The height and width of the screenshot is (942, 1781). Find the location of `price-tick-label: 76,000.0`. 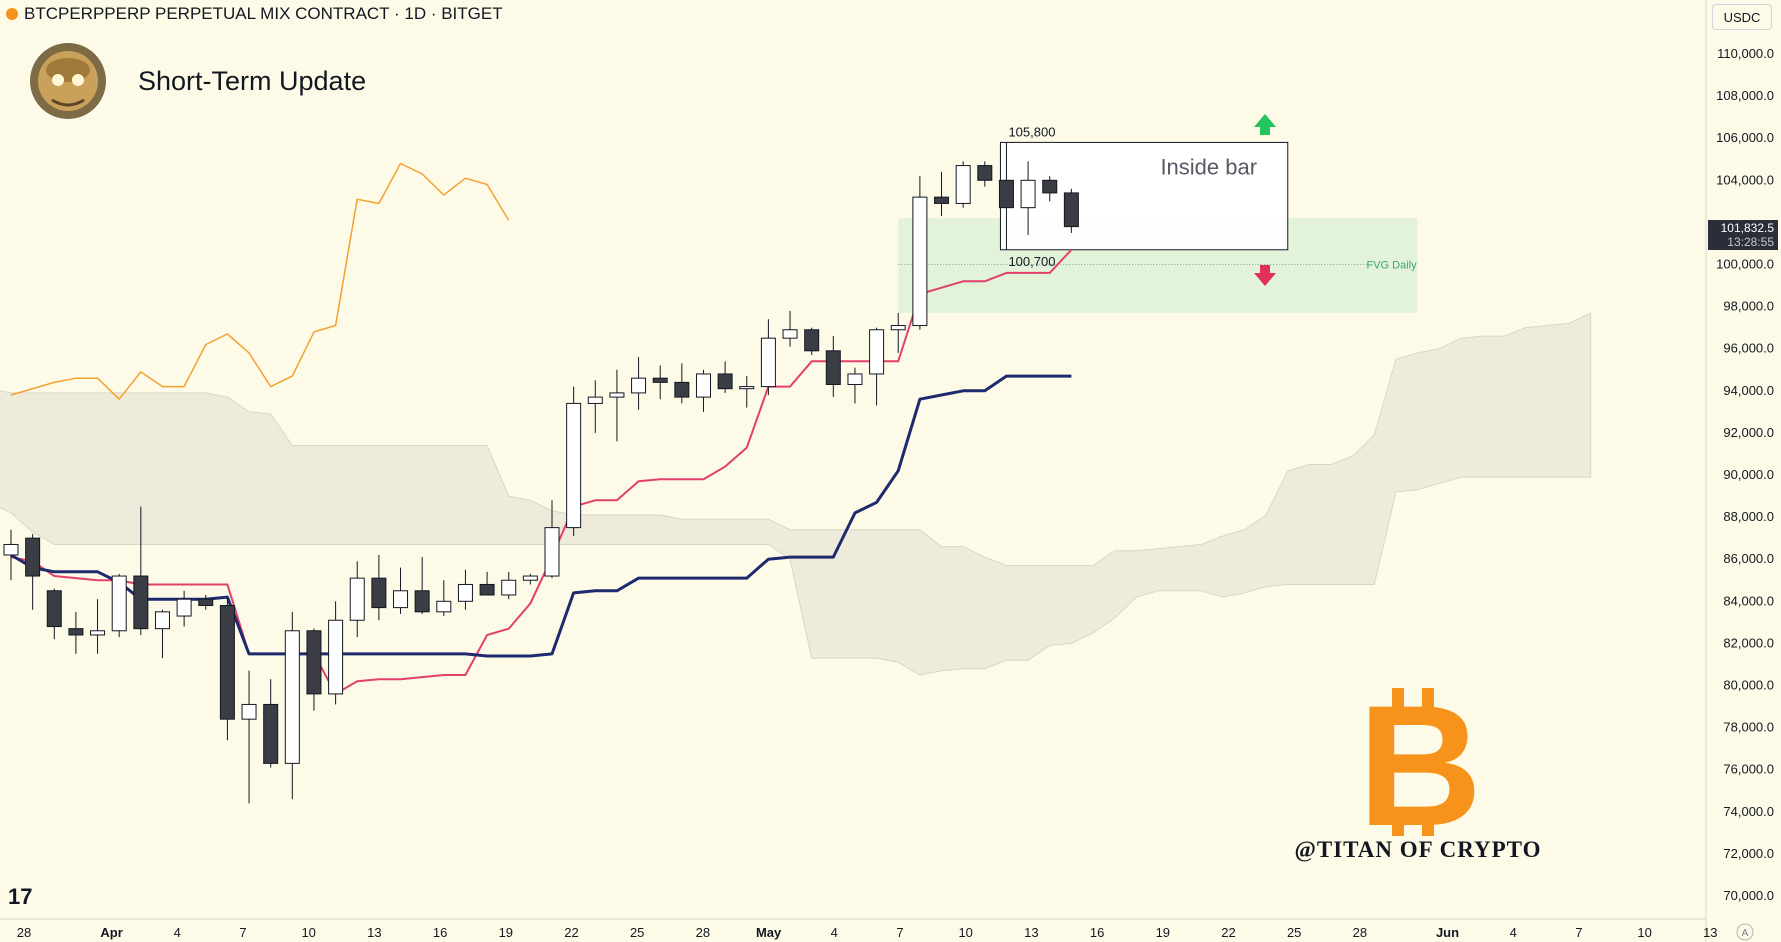

price-tick-label: 76,000.0 is located at coordinates (1748, 769).